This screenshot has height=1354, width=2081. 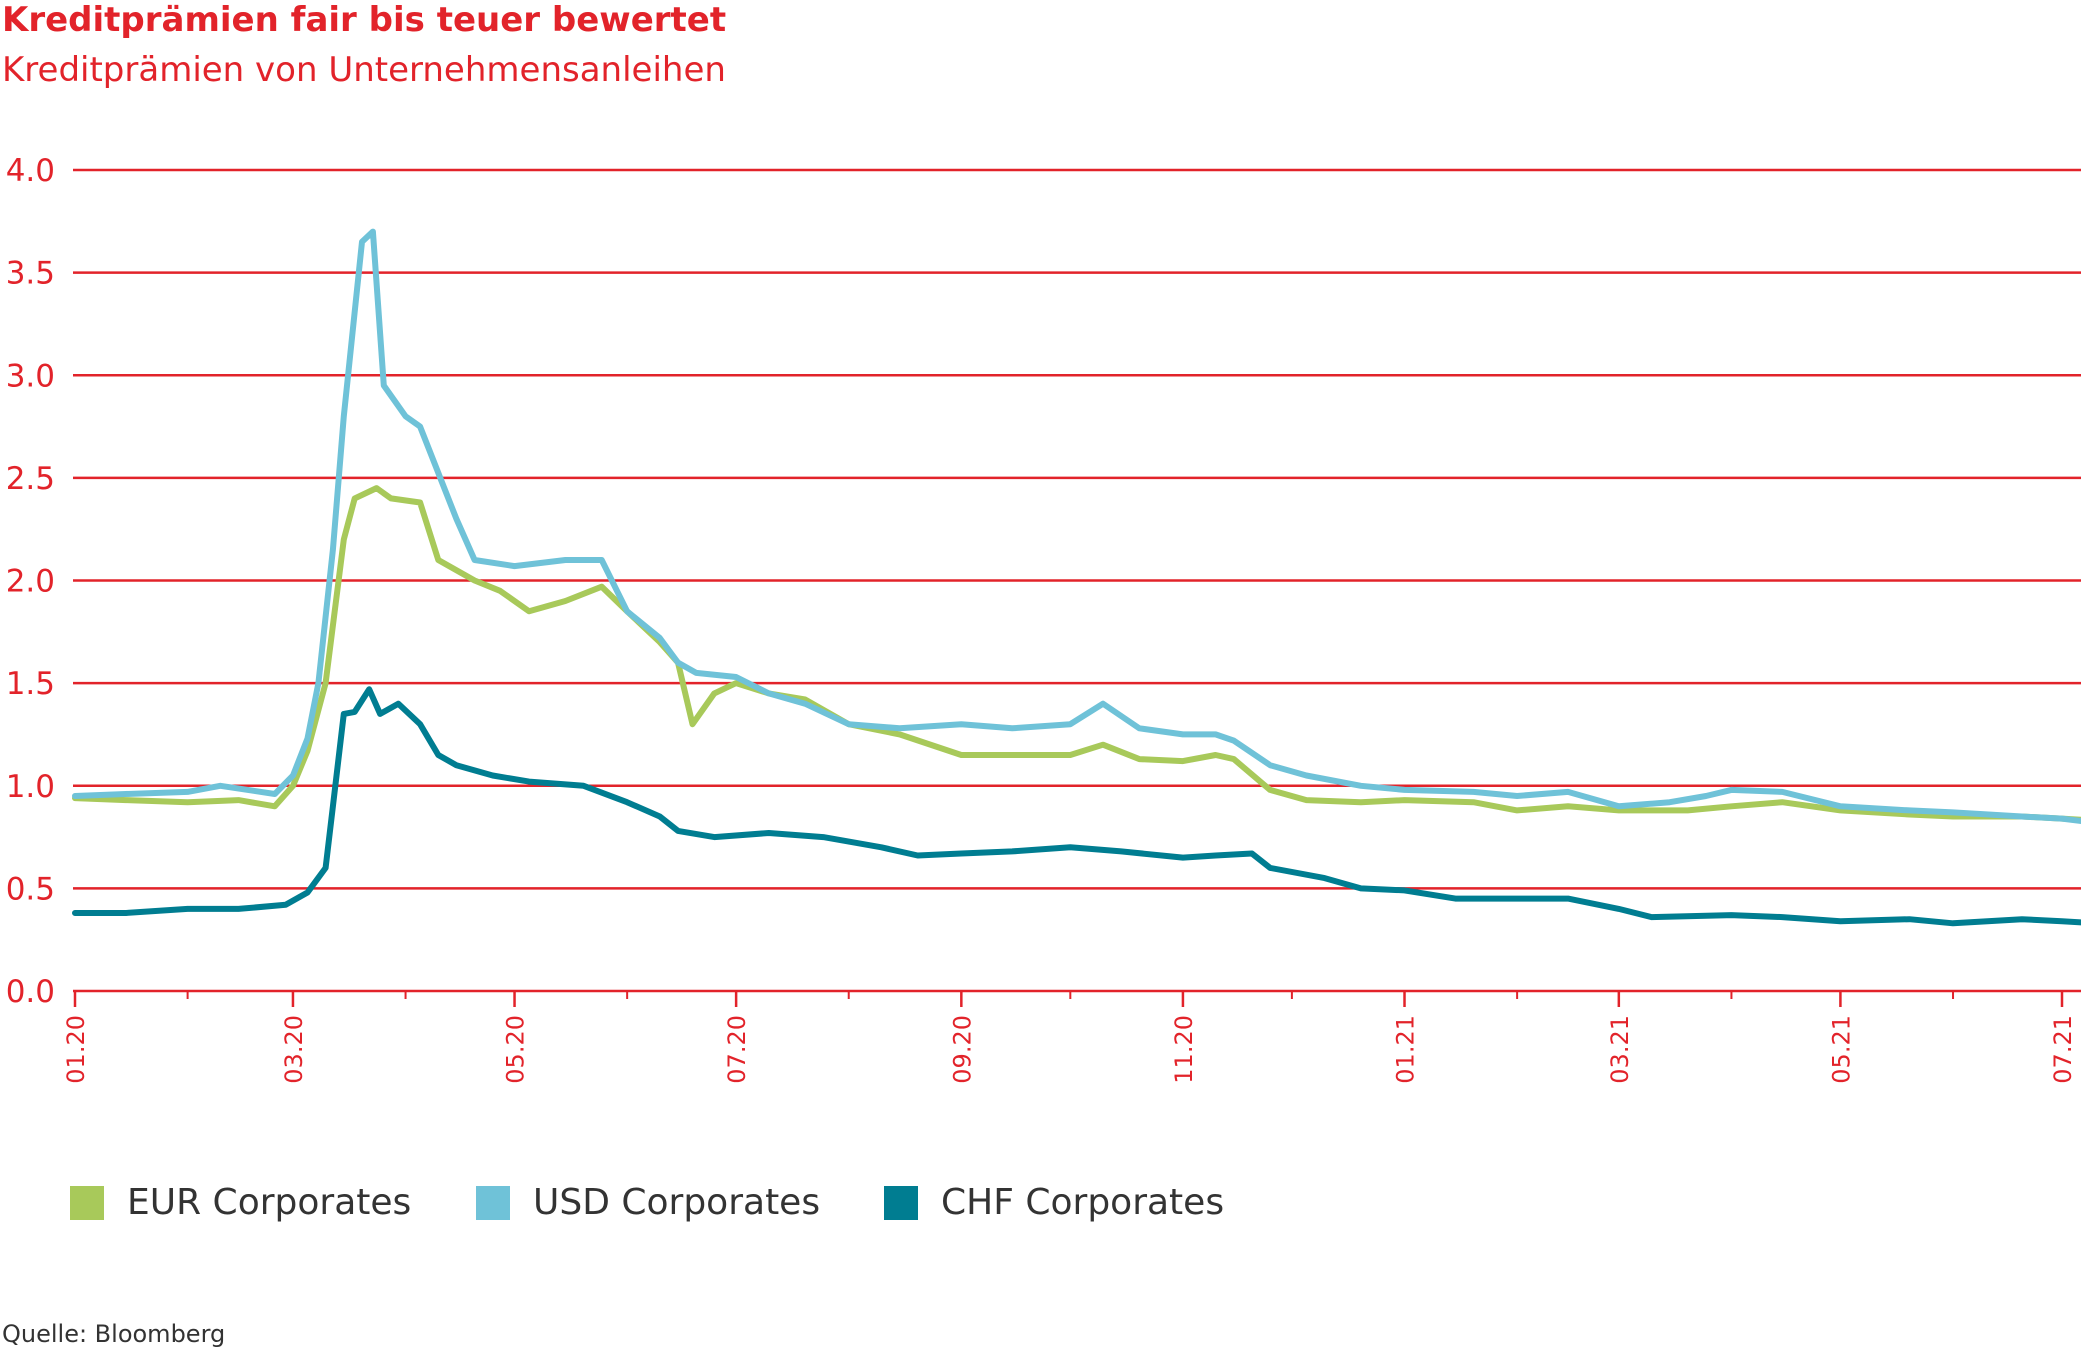 What do you see at coordinates (30, 889) in the screenshot?
I see `y-tick-label: 0.5` at bounding box center [30, 889].